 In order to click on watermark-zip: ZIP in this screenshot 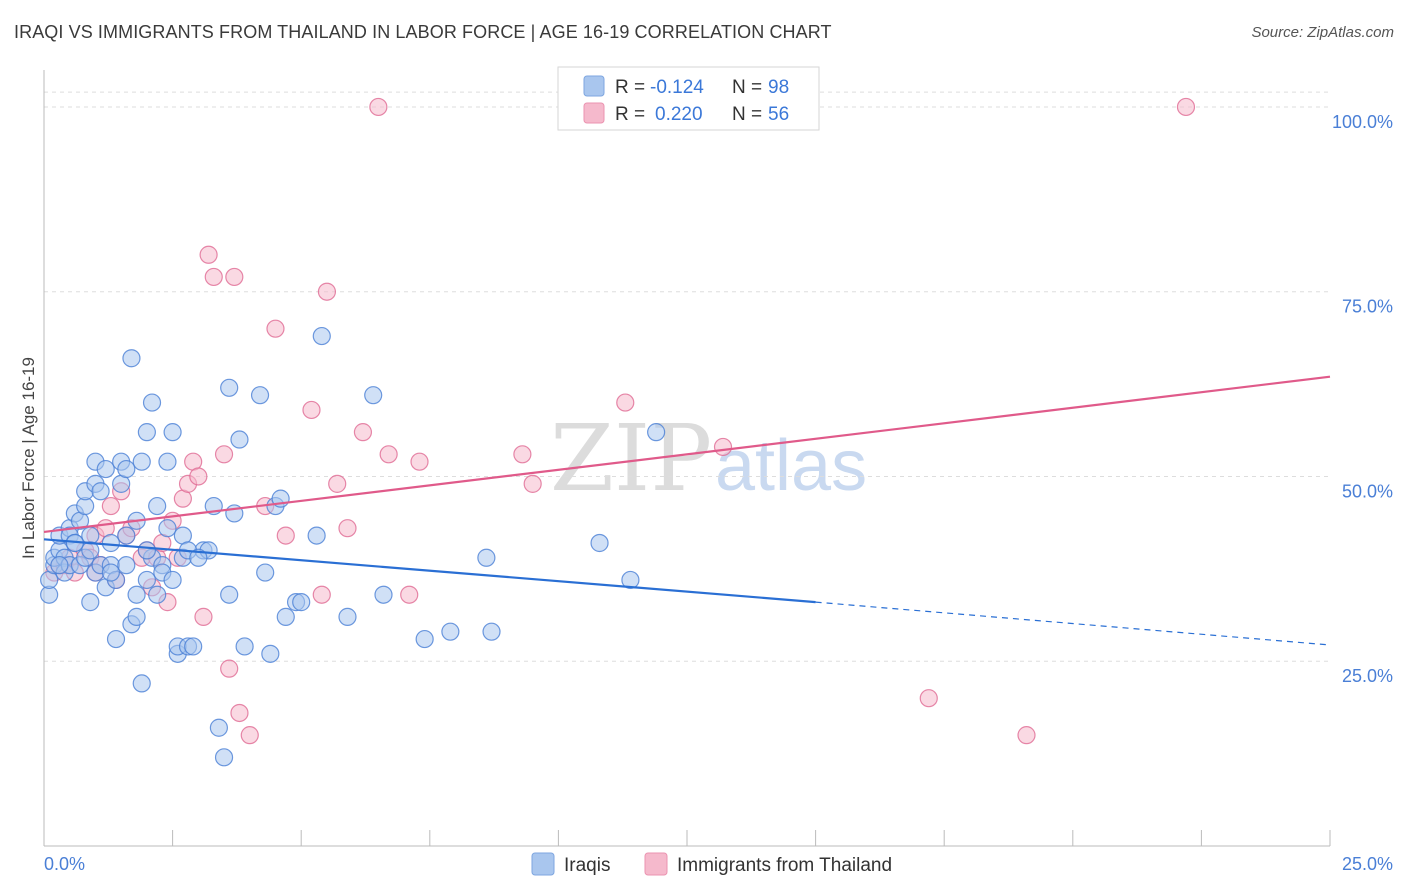, I will do `click(631, 458)`.